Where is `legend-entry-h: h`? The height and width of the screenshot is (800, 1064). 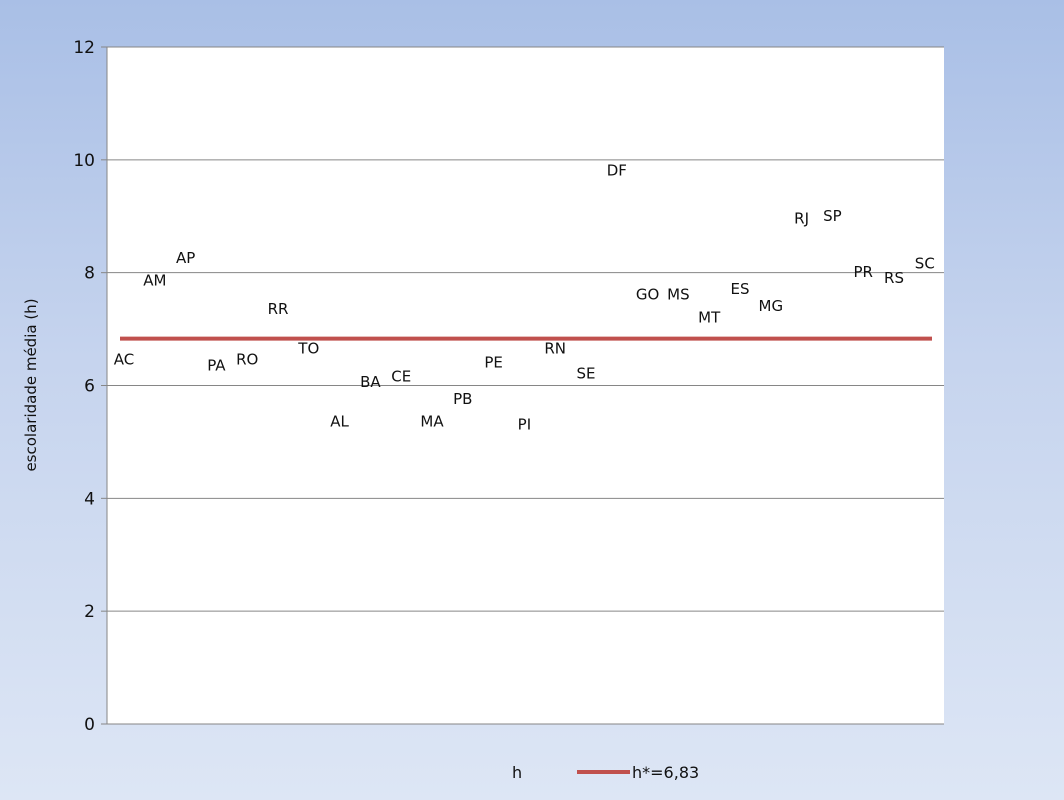
legend-entry-h: h is located at coordinates (517, 772).